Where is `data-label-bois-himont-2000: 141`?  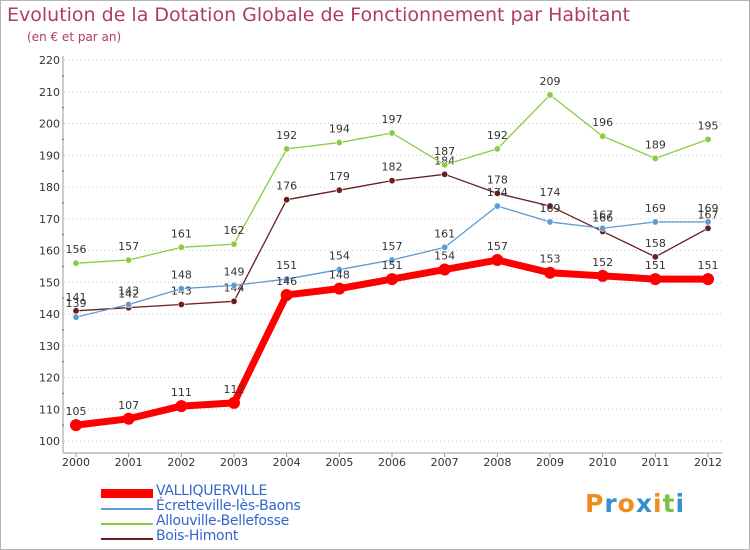
data-label-bois-himont-2000: 141 is located at coordinates (76, 297).